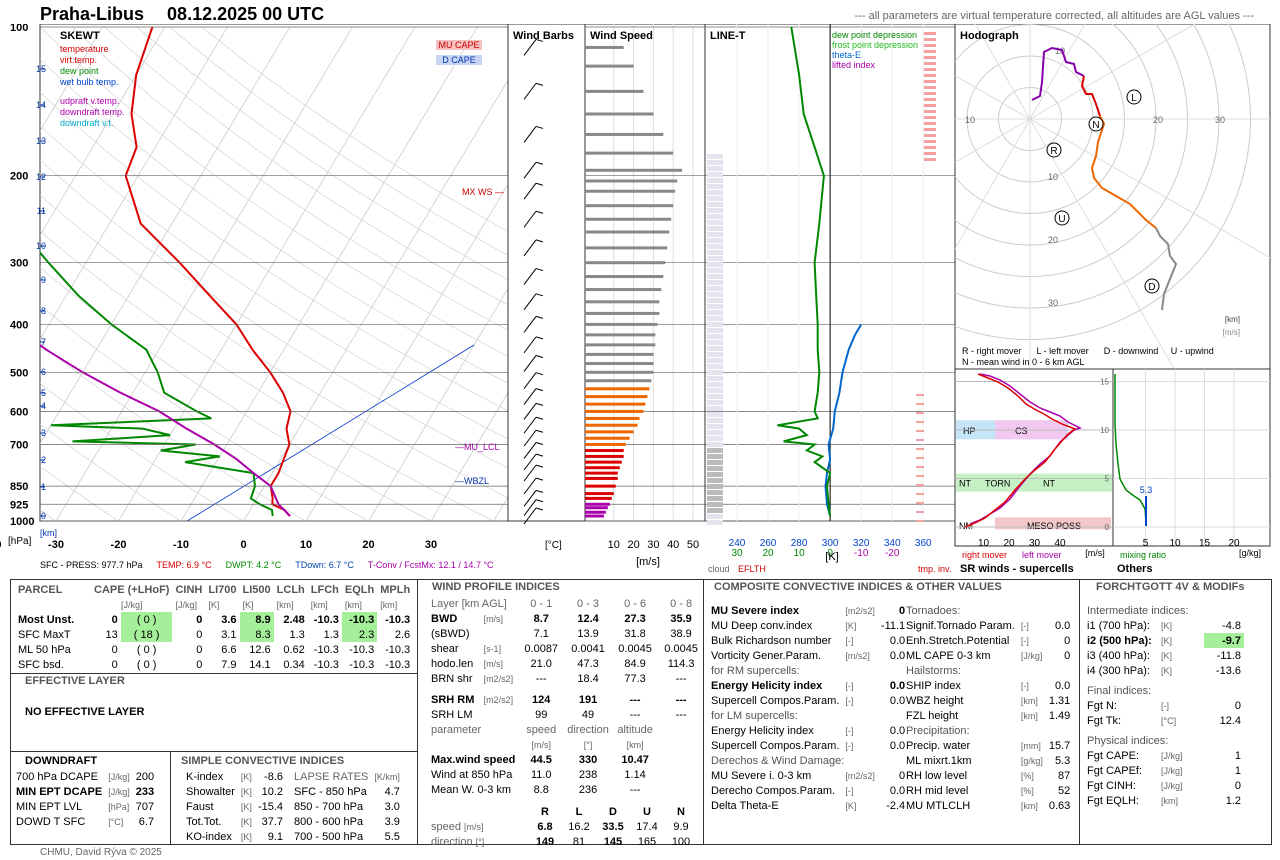  I want to click on simple-index-label: Tot.Tot., so click(204, 821).